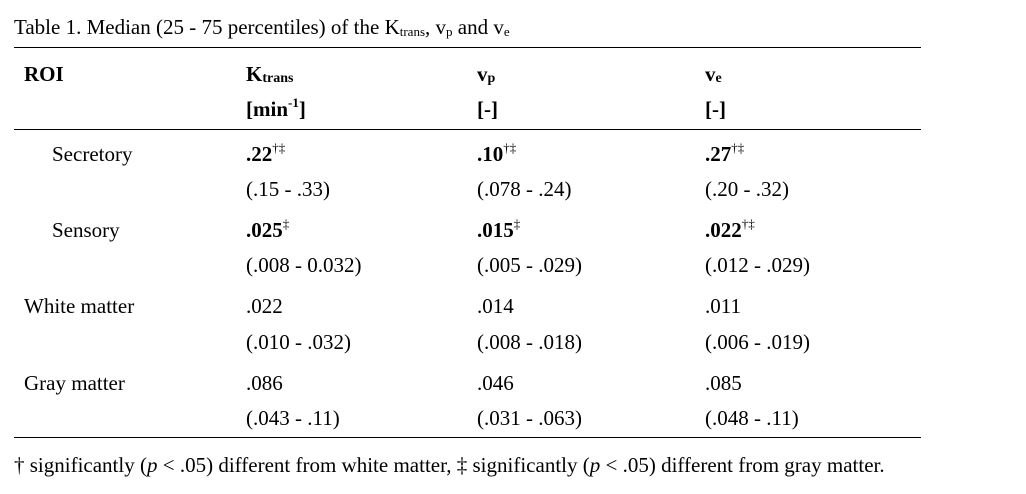 The image size is (1026, 494). What do you see at coordinates (467, 437) in the screenshot?
I see `table-bottom-rule` at bounding box center [467, 437].